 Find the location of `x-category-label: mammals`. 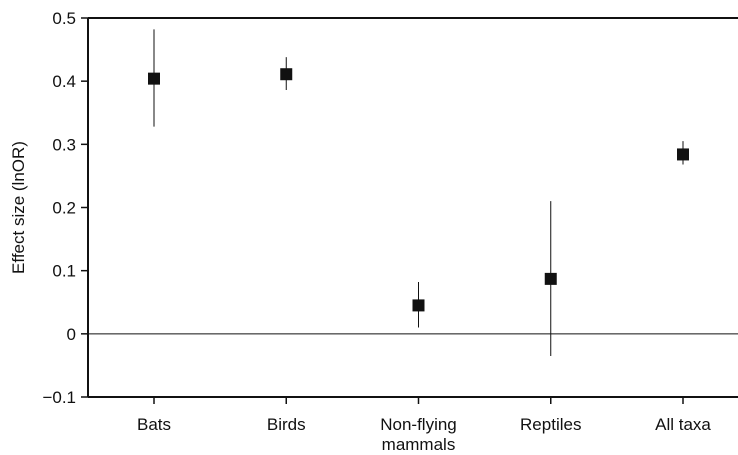

x-category-label: mammals is located at coordinates (419, 444).